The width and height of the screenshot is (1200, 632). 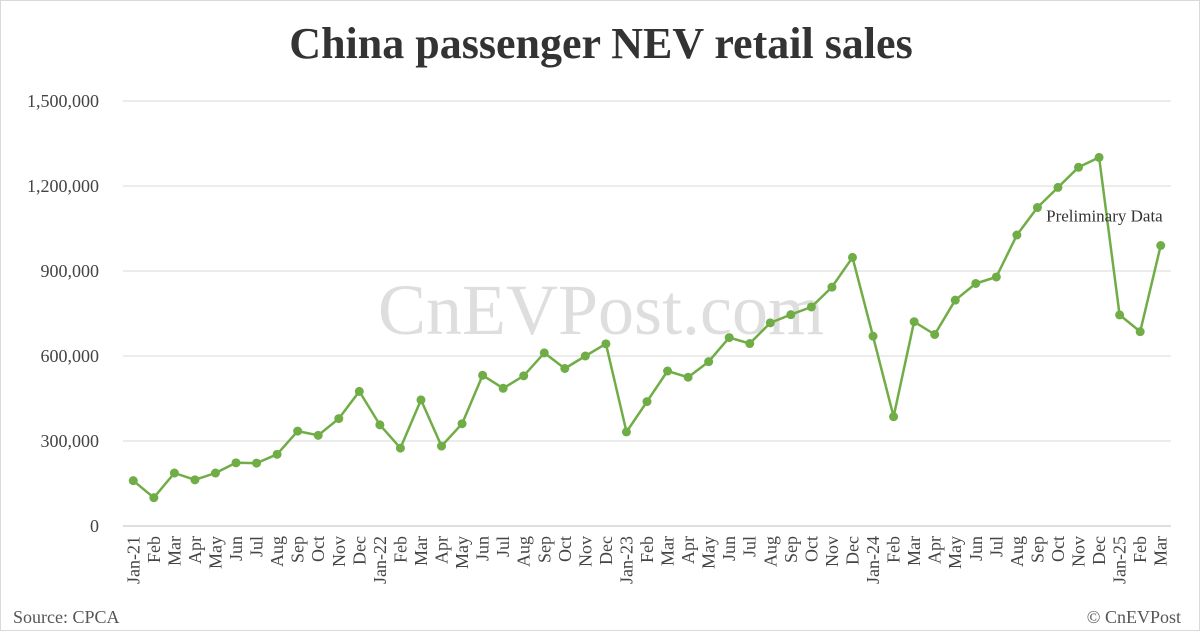 What do you see at coordinates (873, 560) in the screenshot?
I see `x-tick-label: Jan-24` at bounding box center [873, 560].